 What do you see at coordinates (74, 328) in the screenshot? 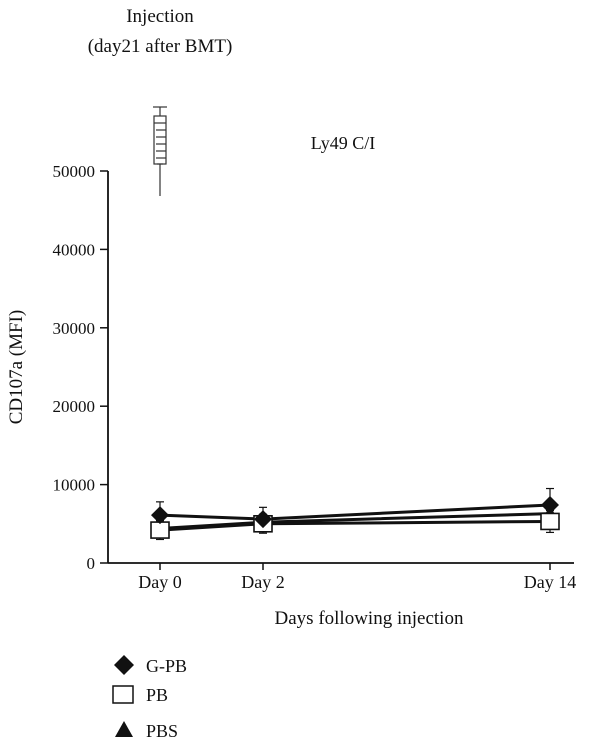
I see `y-tick-label: 30000` at bounding box center [74, 328].